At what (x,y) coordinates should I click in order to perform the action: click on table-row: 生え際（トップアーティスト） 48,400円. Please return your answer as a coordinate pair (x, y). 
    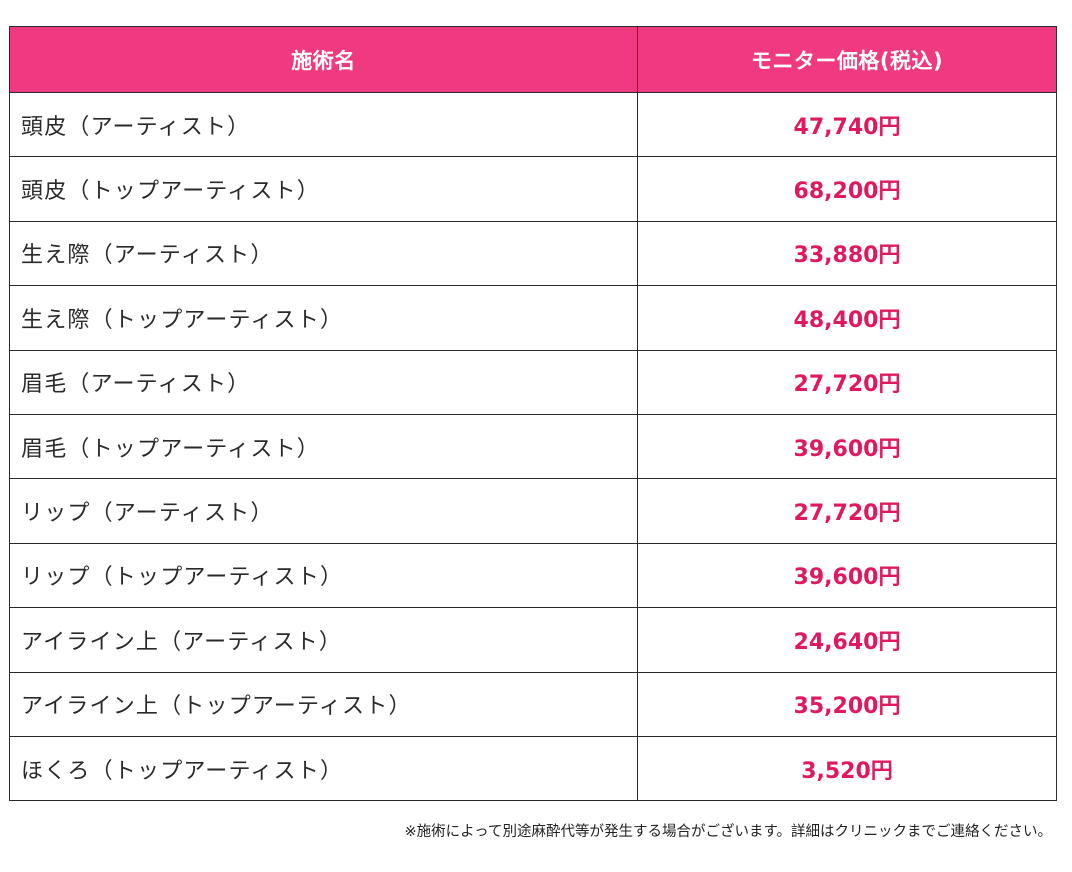
    Looking at the image, I should click on (533, 318).